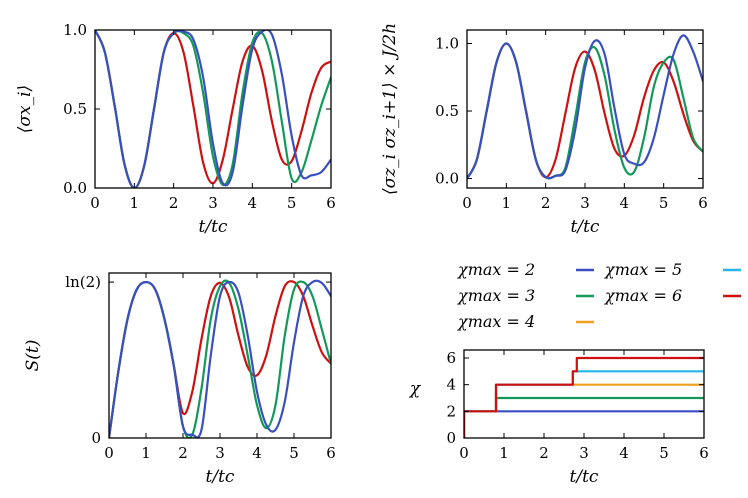 The image size is (748, 498). I want to click on legend: χmax = 2 χmax = 3 χmax = 4 χmax = 5 χmax = 6, so click(599, 295).